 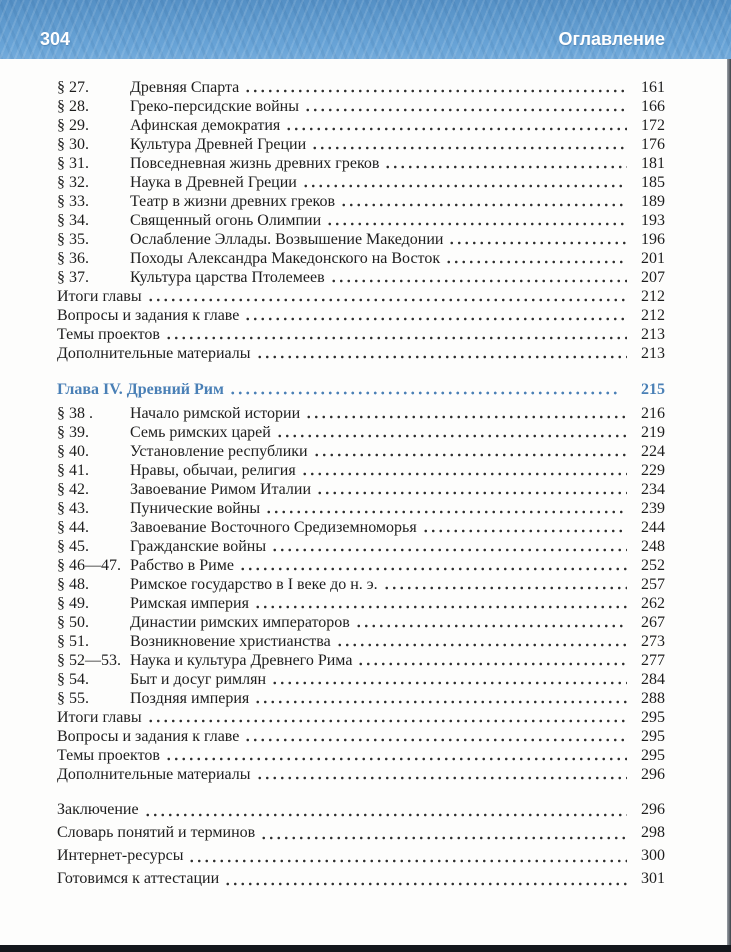 I want to click on toc-entry-page: 298, so click(x=653, y=832).